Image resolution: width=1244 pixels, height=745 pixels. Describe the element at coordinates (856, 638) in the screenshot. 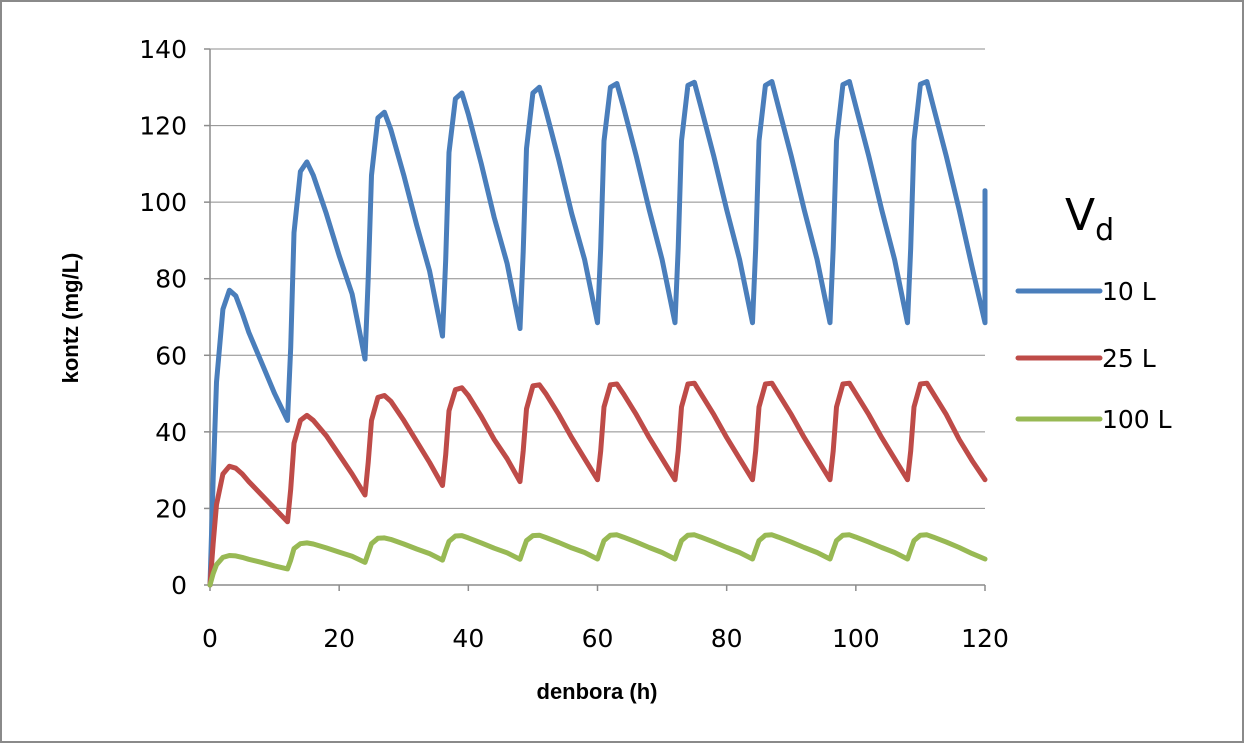

I see `x-tick-label: 100` at that location.